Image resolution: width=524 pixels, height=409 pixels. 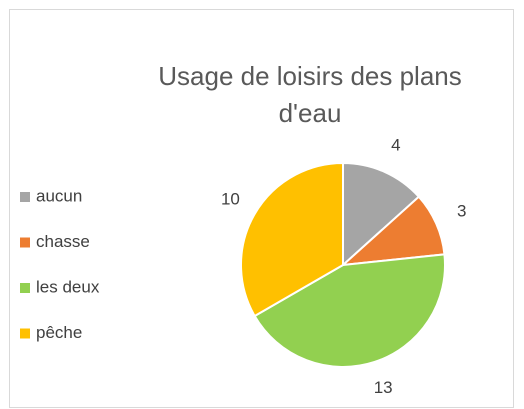 I want to click on data-label: 10, so click(x=230, y=198).